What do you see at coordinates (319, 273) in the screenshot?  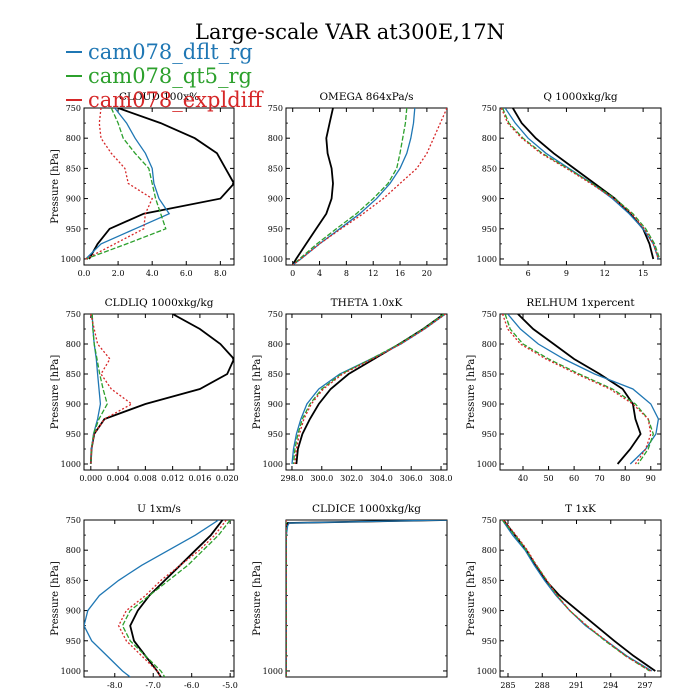 I see `x-tick-label: 4` at bounding box center [319, 273].